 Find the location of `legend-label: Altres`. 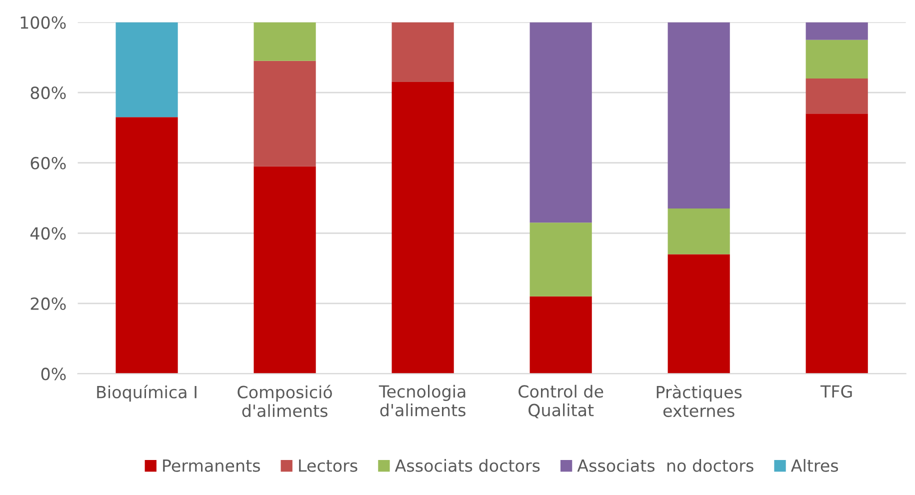

legend-label: Altres is located at coordinates (814, 465).